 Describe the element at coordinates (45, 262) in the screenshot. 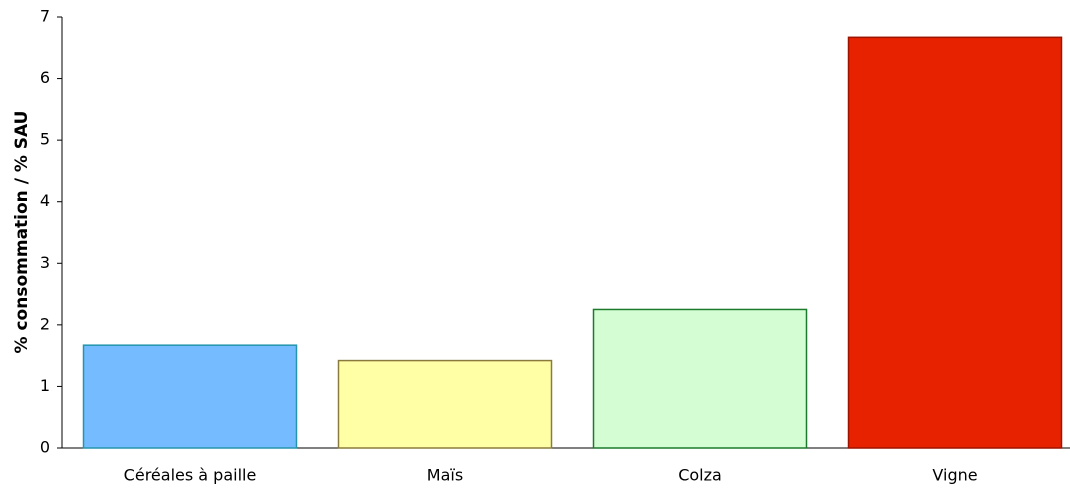

I see `y-tick-label: 3` at that location.